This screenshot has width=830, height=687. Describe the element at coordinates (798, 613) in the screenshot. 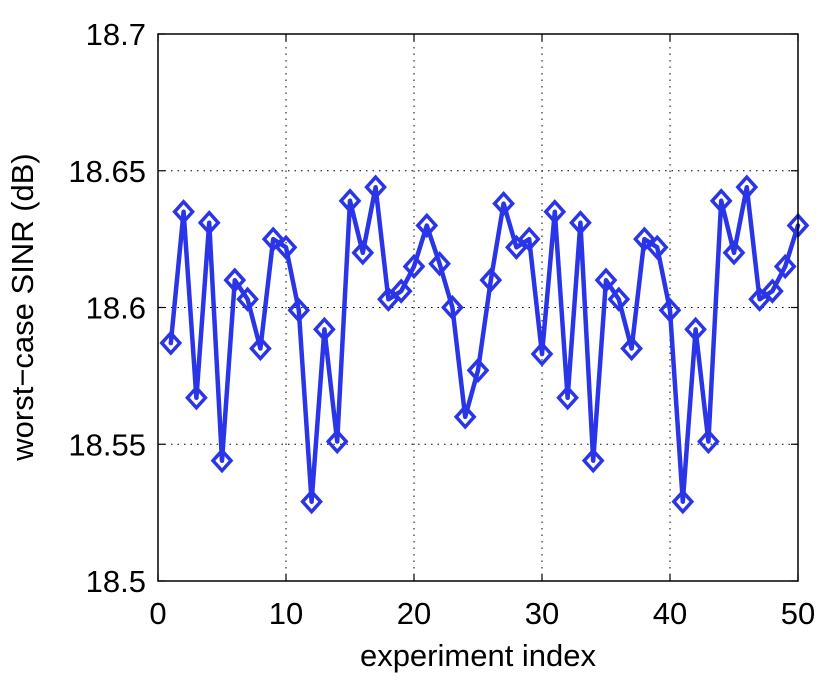

I see `x-tick-label: 50` at that location.